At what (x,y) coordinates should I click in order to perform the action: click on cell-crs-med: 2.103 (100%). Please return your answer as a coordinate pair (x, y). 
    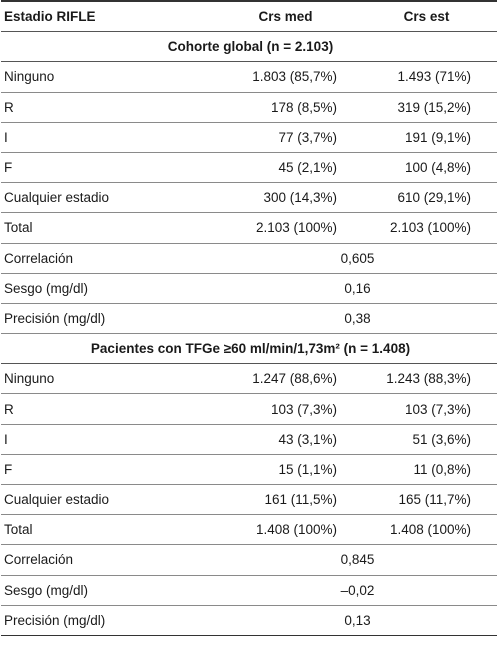
    Looking at the image, I should click on (284, 228).